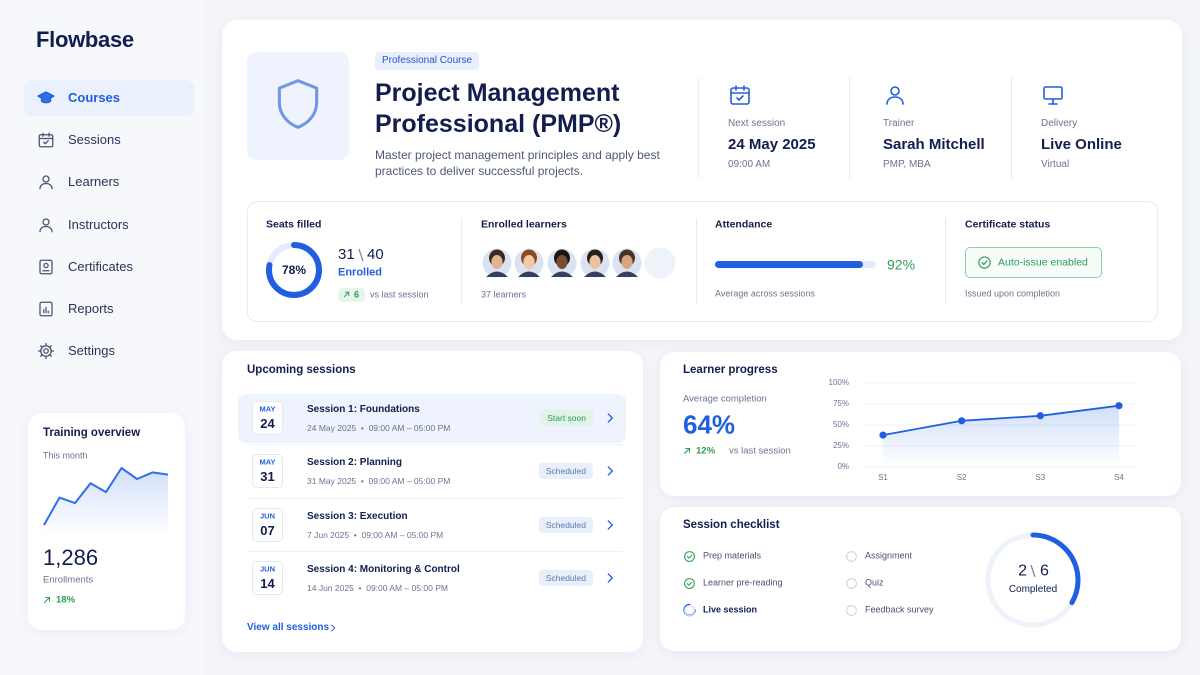 This screenshot has height=675, width=1200. I want to click on seats-change-note: vs last session, so click(399, 294).